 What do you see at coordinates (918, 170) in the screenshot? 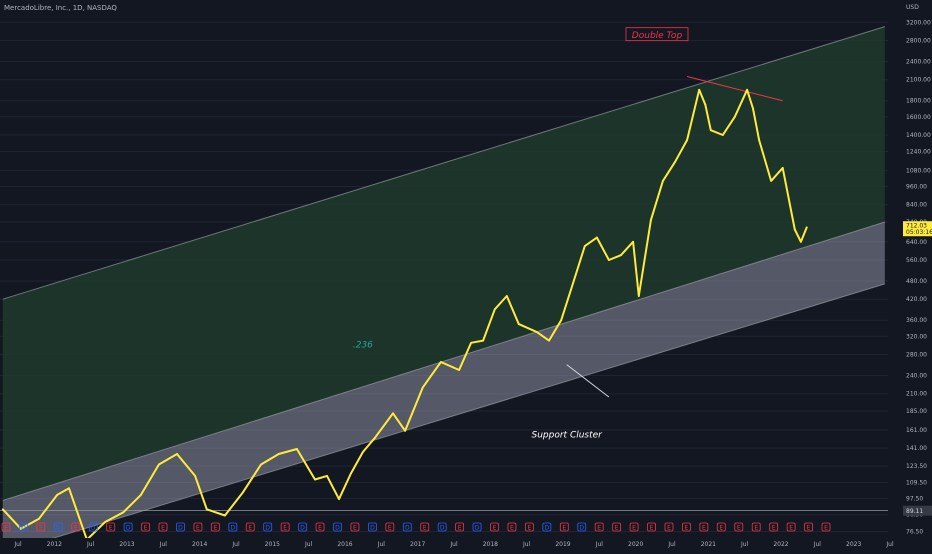
I see `y-tick-label: 1080.00` at bounding box center [918, 170].